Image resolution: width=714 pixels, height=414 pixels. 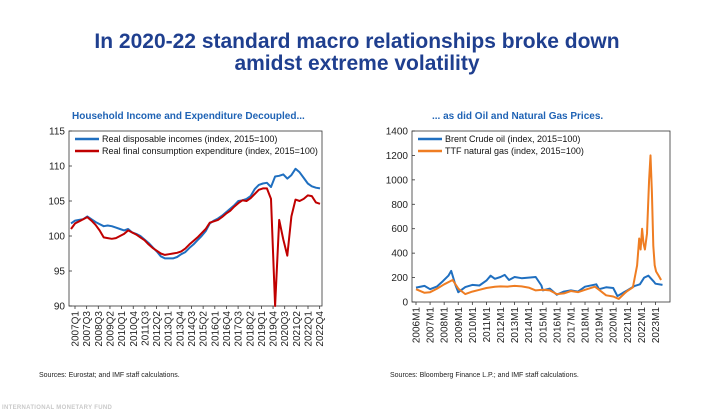 I want to click on left-x-tick-label: 2017Q3, so click(x=239, y=329).